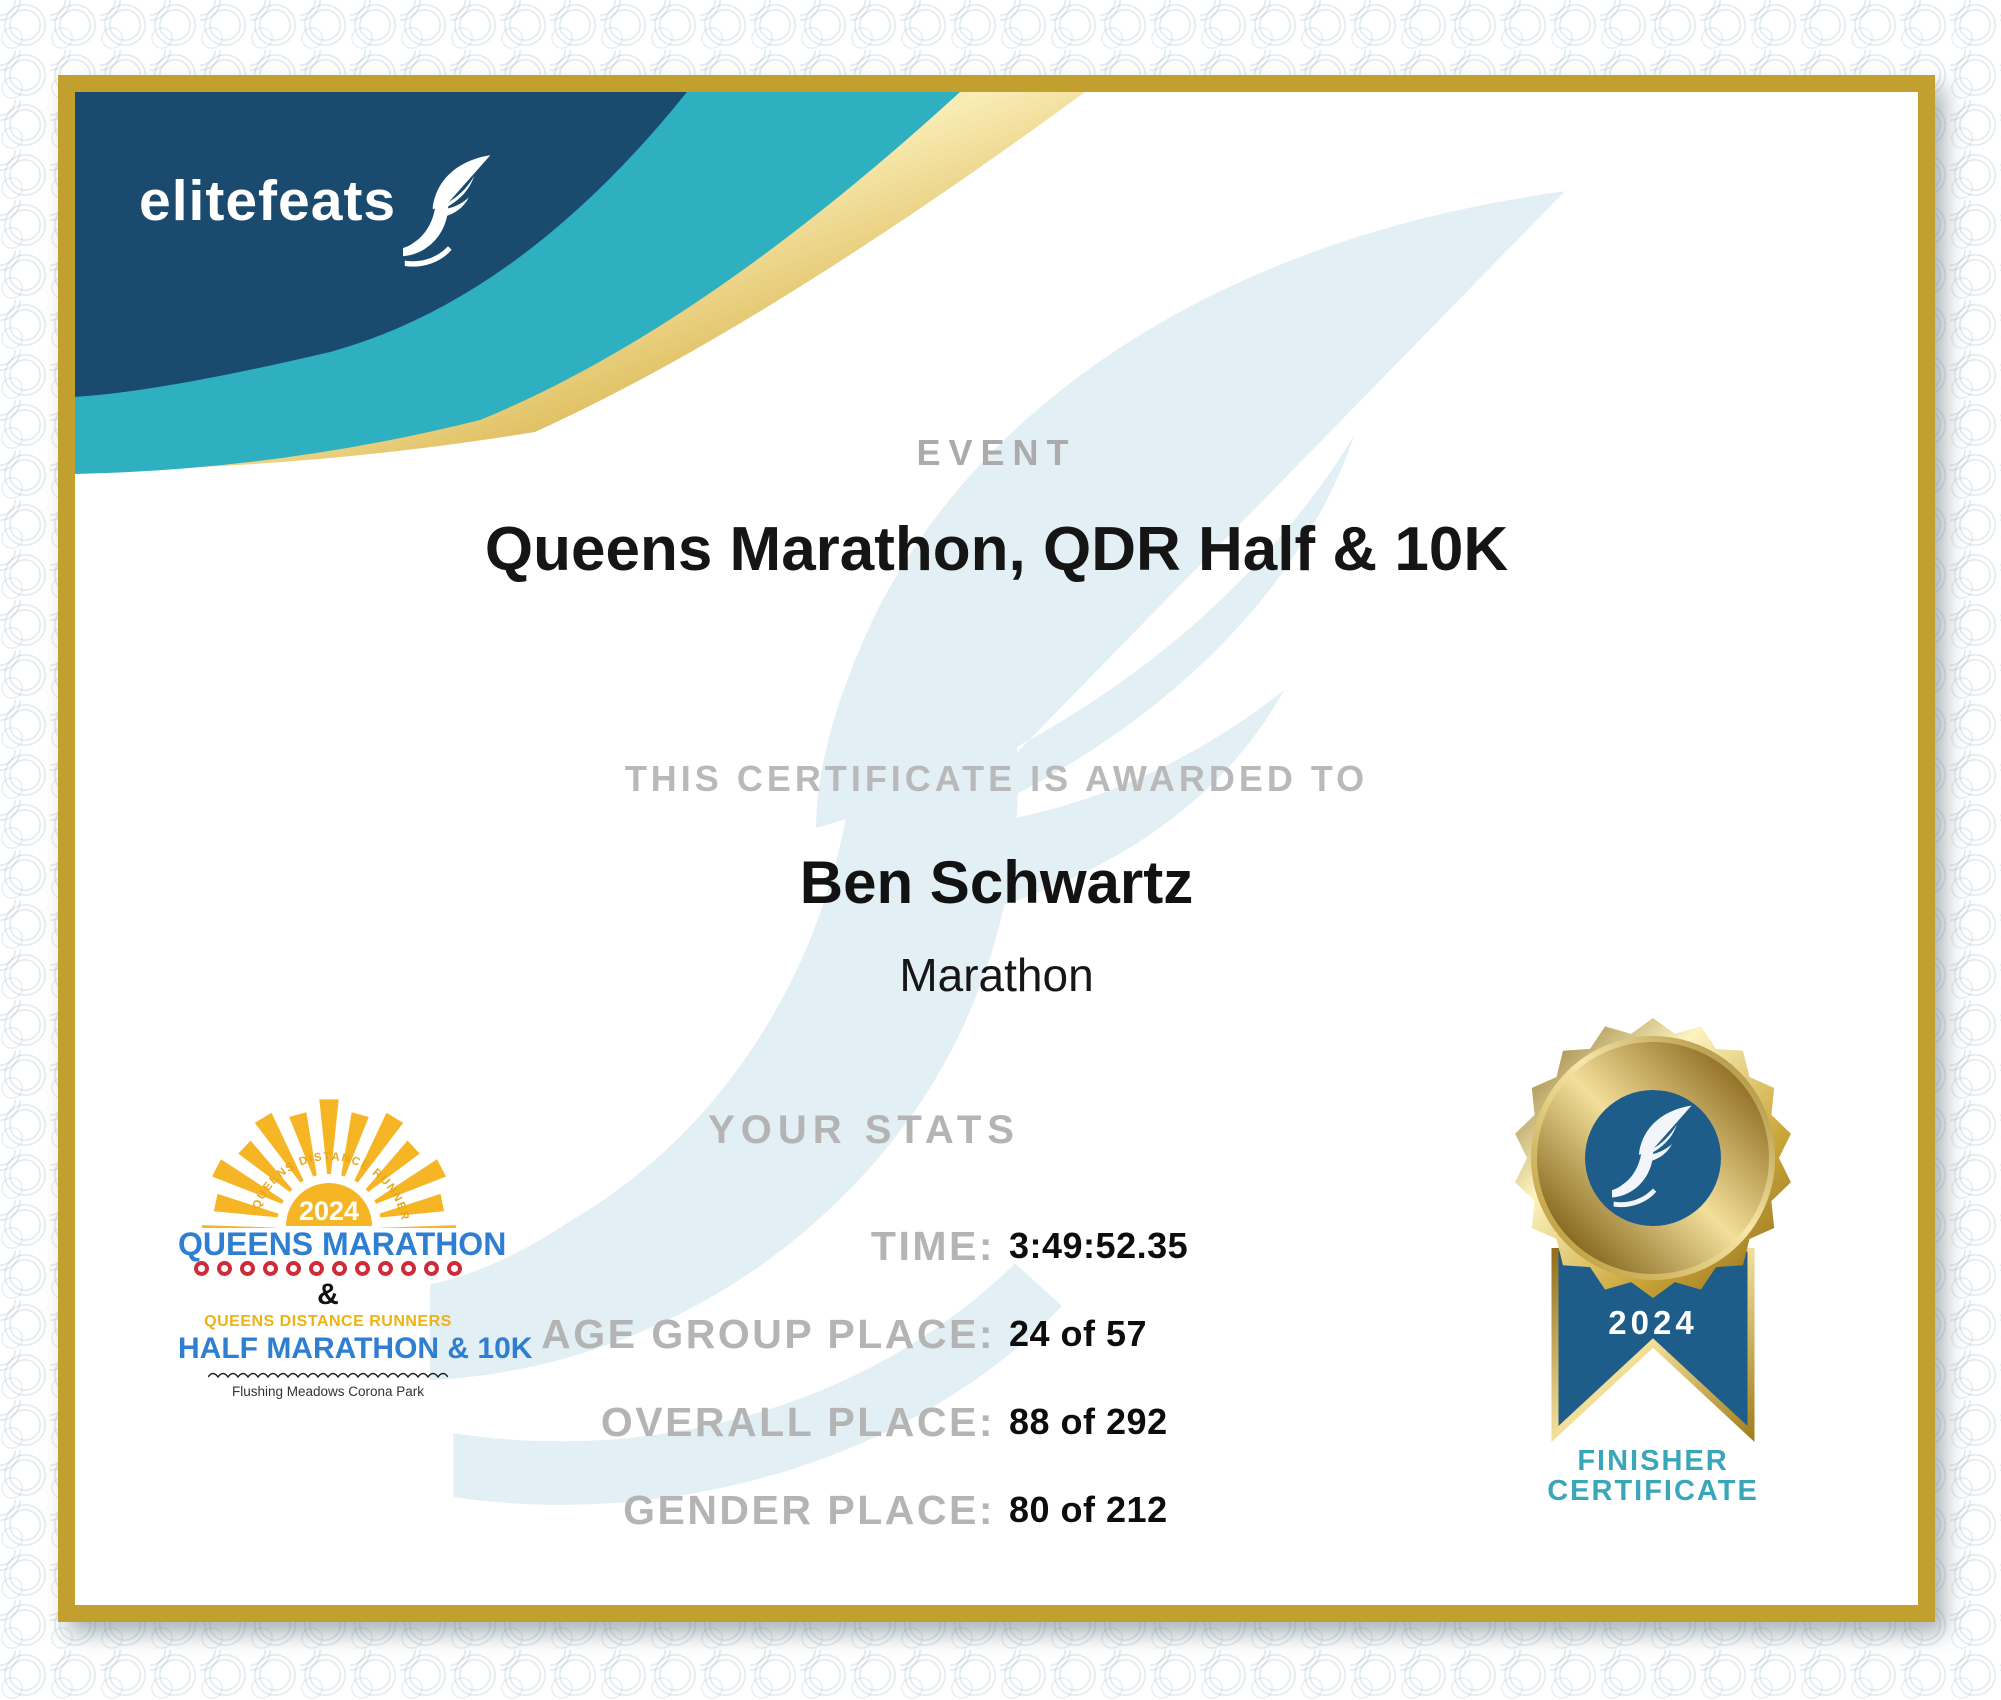  What do you see at coordinates (996, 975) in the screenshot?
I see `division-name: Marathon` at bounding box center [996, 975].